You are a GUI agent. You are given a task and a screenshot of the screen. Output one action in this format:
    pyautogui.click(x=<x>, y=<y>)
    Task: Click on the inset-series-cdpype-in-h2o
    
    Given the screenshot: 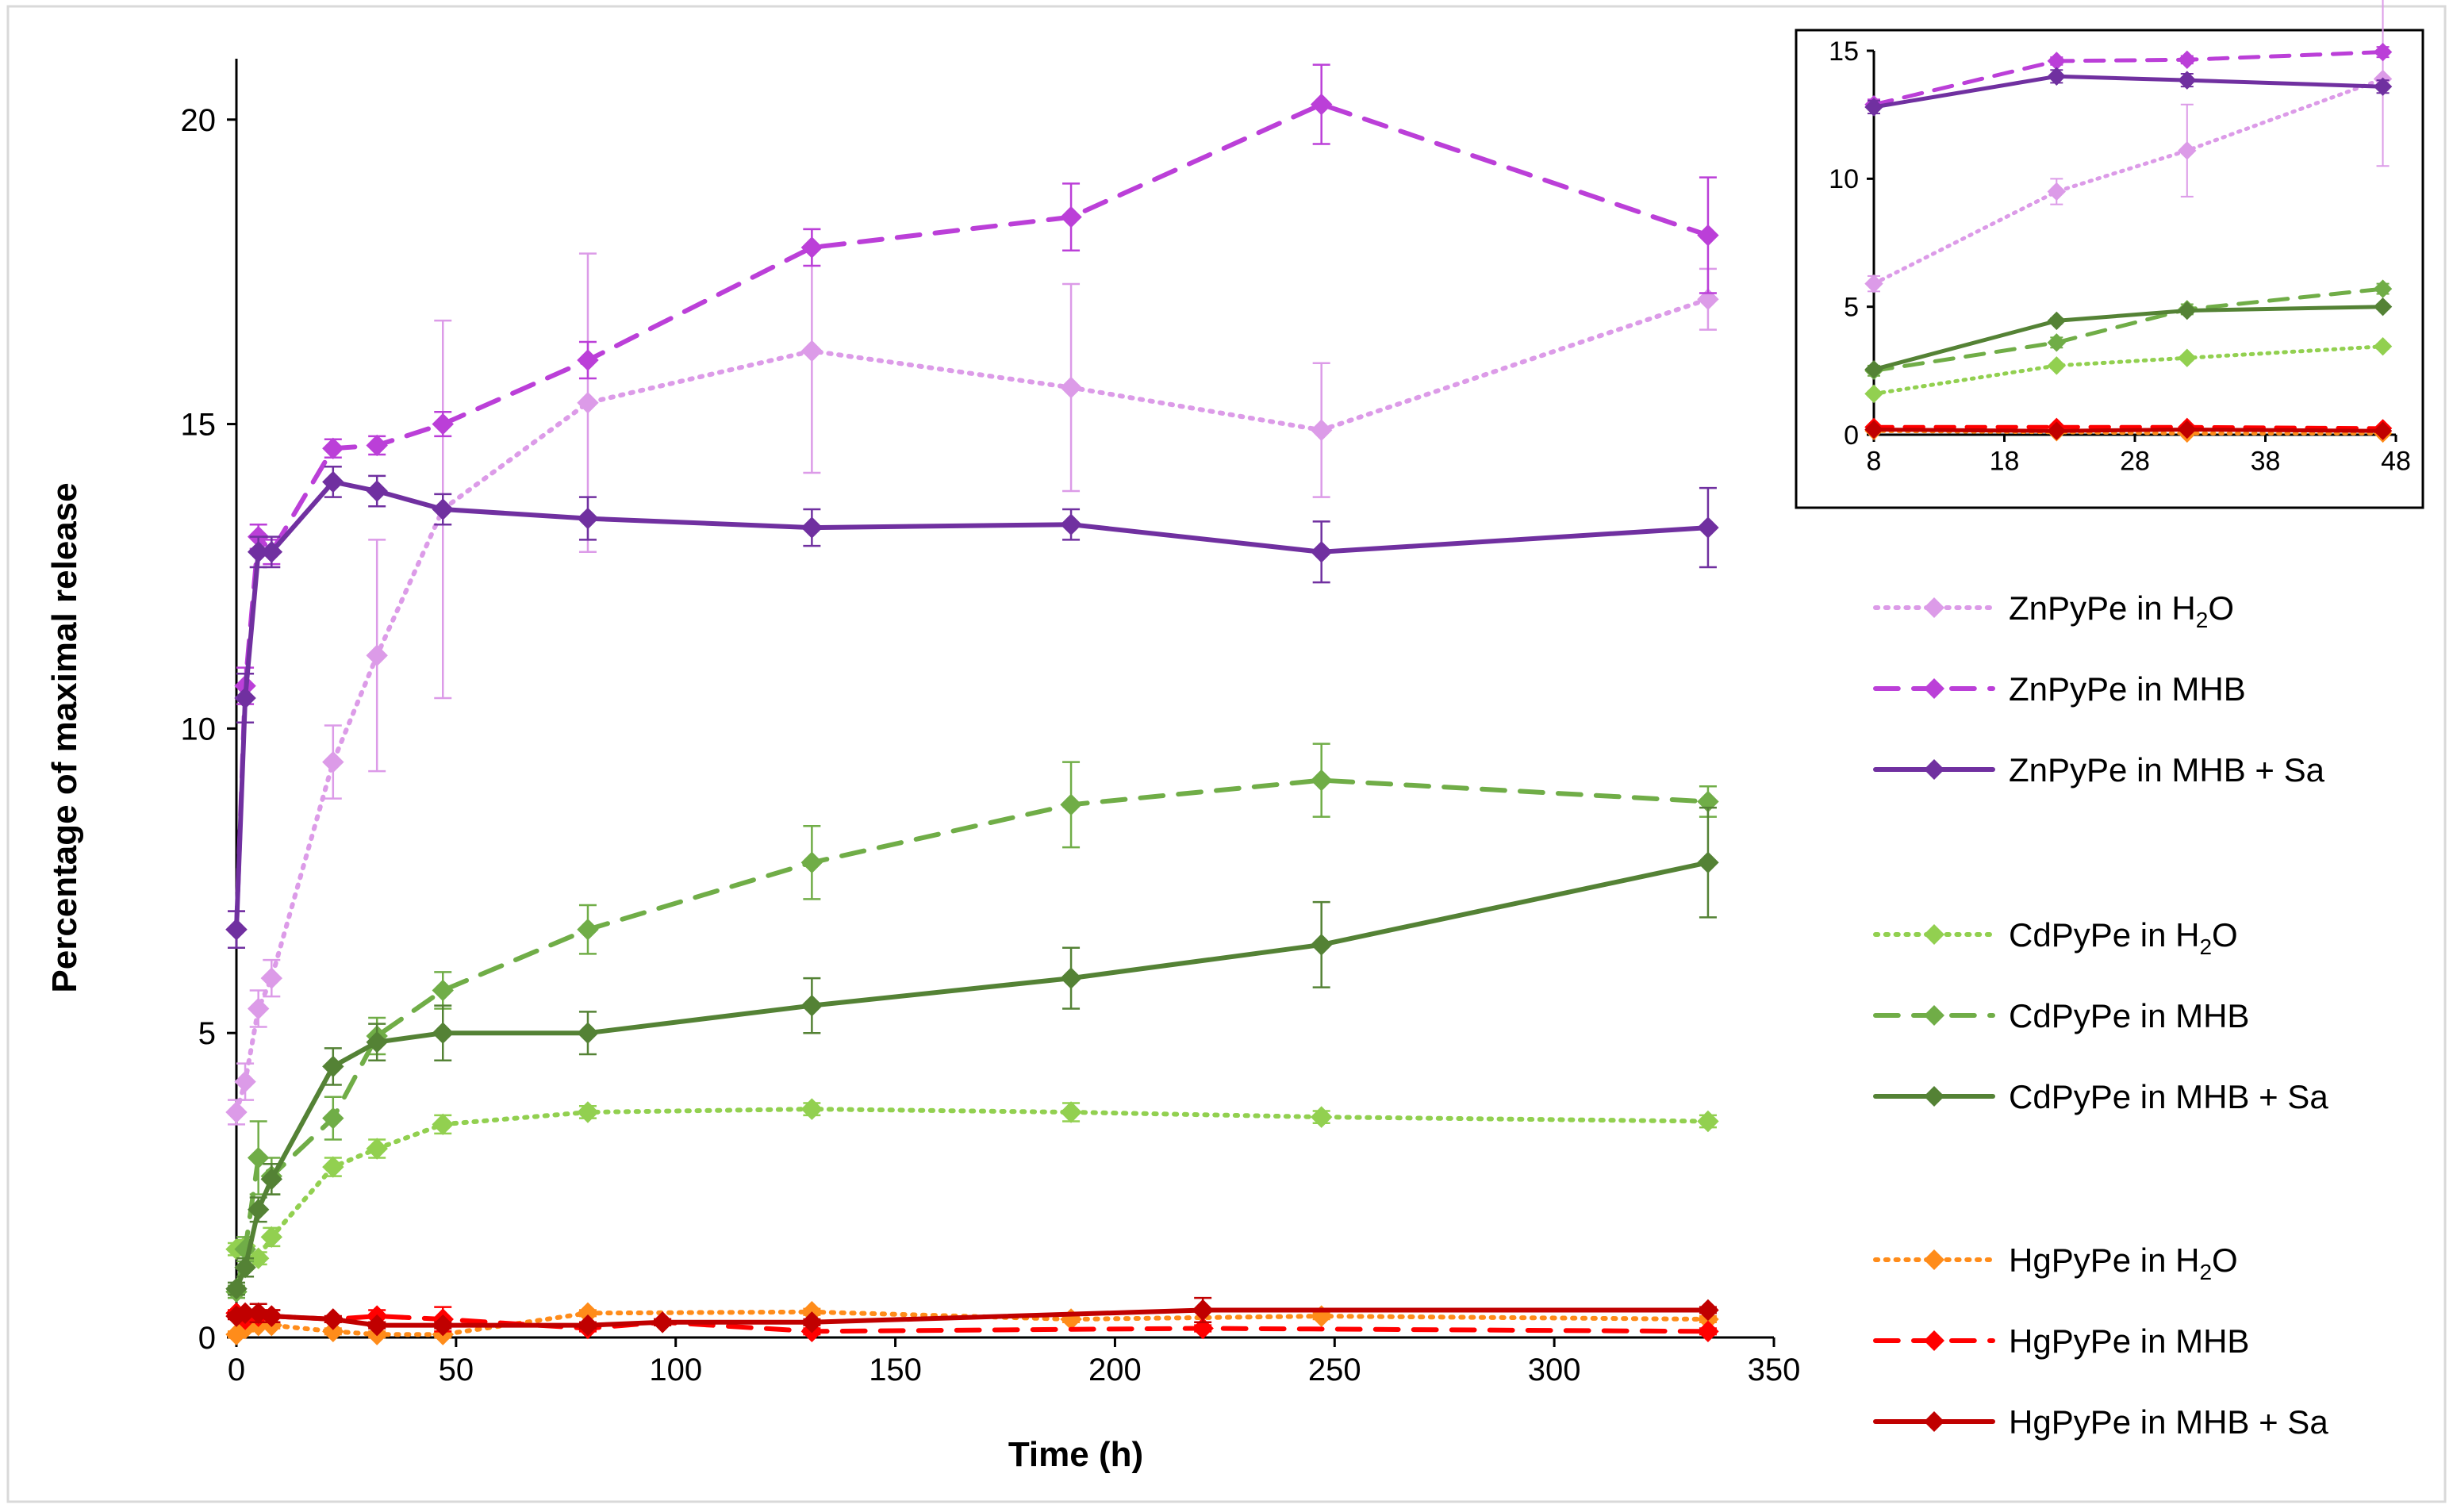 What is the action you would take?
    pyautogui.click(x=2129, y=370)
    